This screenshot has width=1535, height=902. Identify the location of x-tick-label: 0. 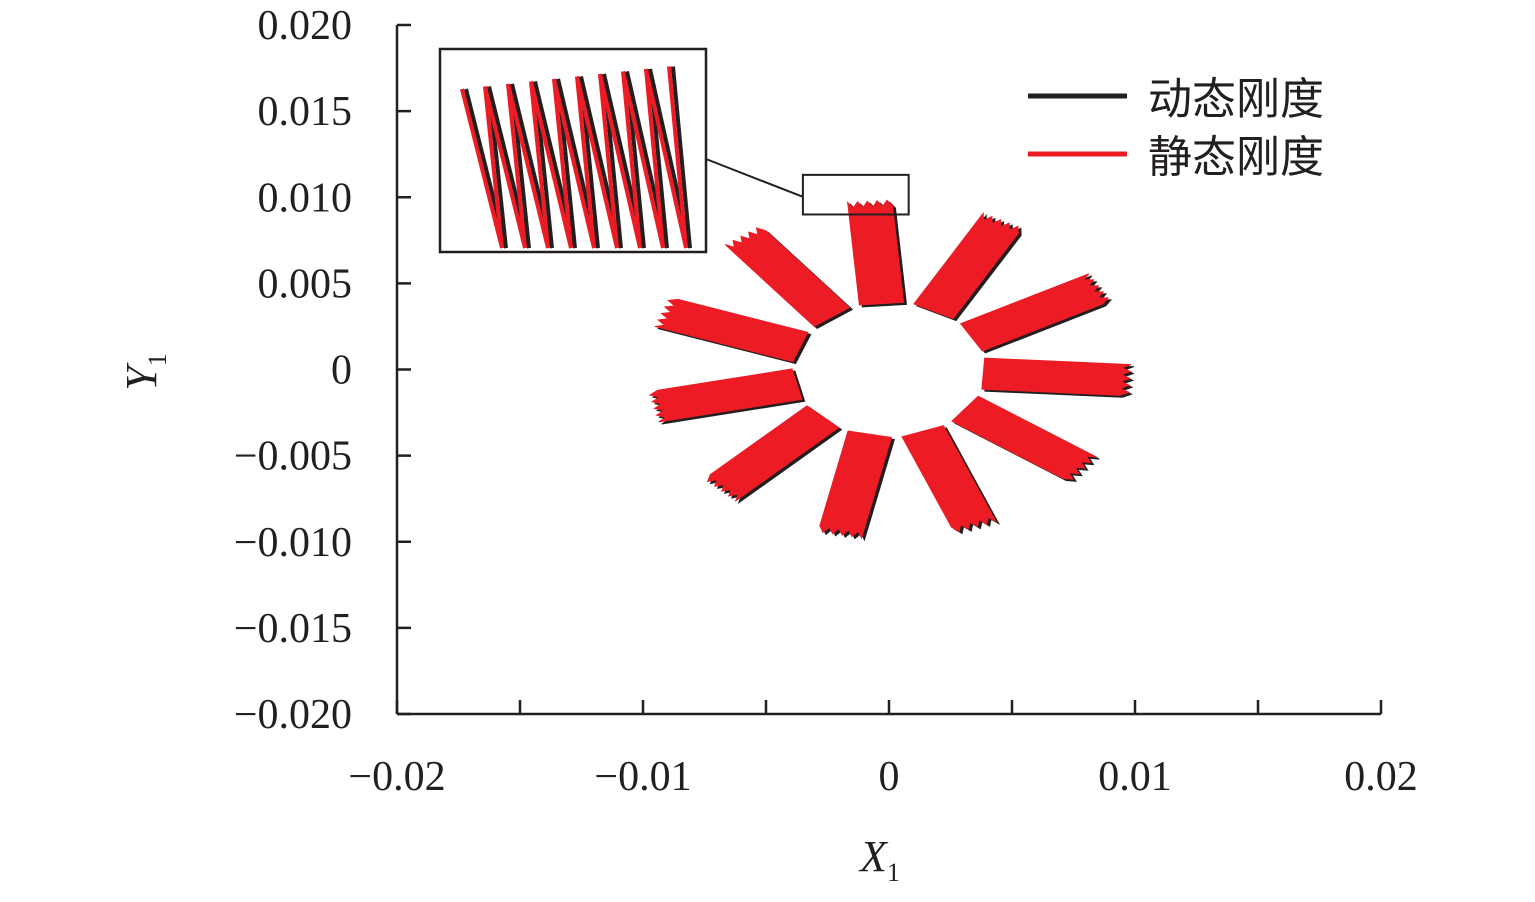
(889, 777).